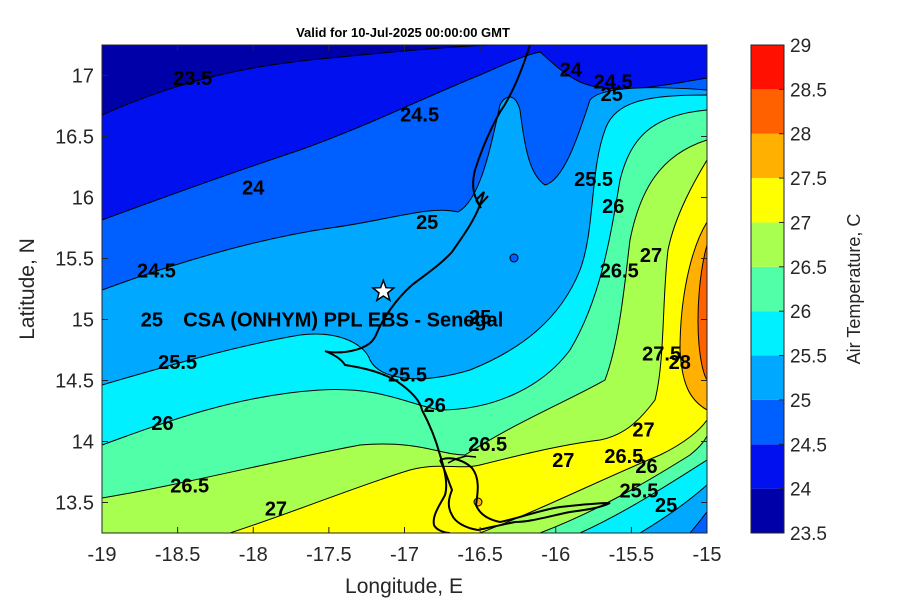 The width and height of the screenshot is (900, 605). I want to click on x-tick-label: -15.5, so click(632, 555).